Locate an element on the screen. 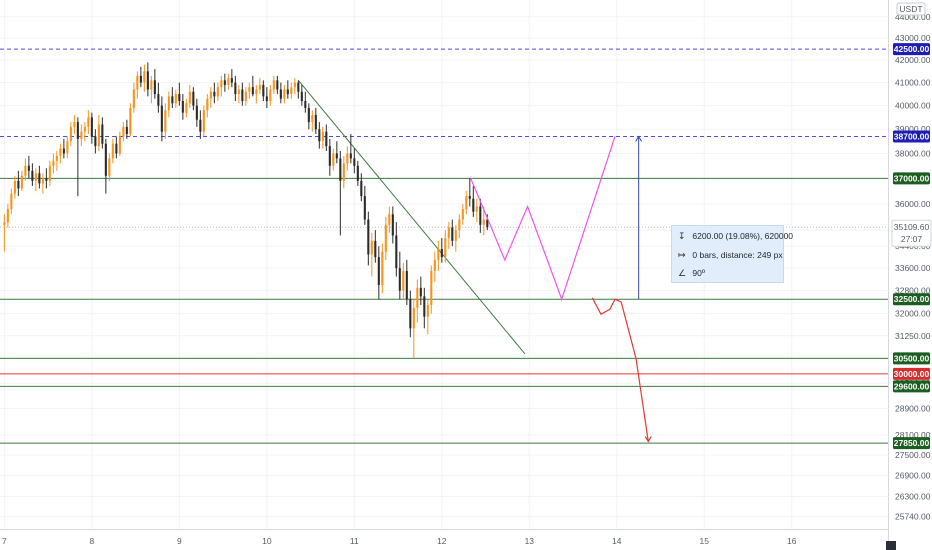 The image size is (932, 550). price-range-icon: ↧ is located at coordinates (682, 236).